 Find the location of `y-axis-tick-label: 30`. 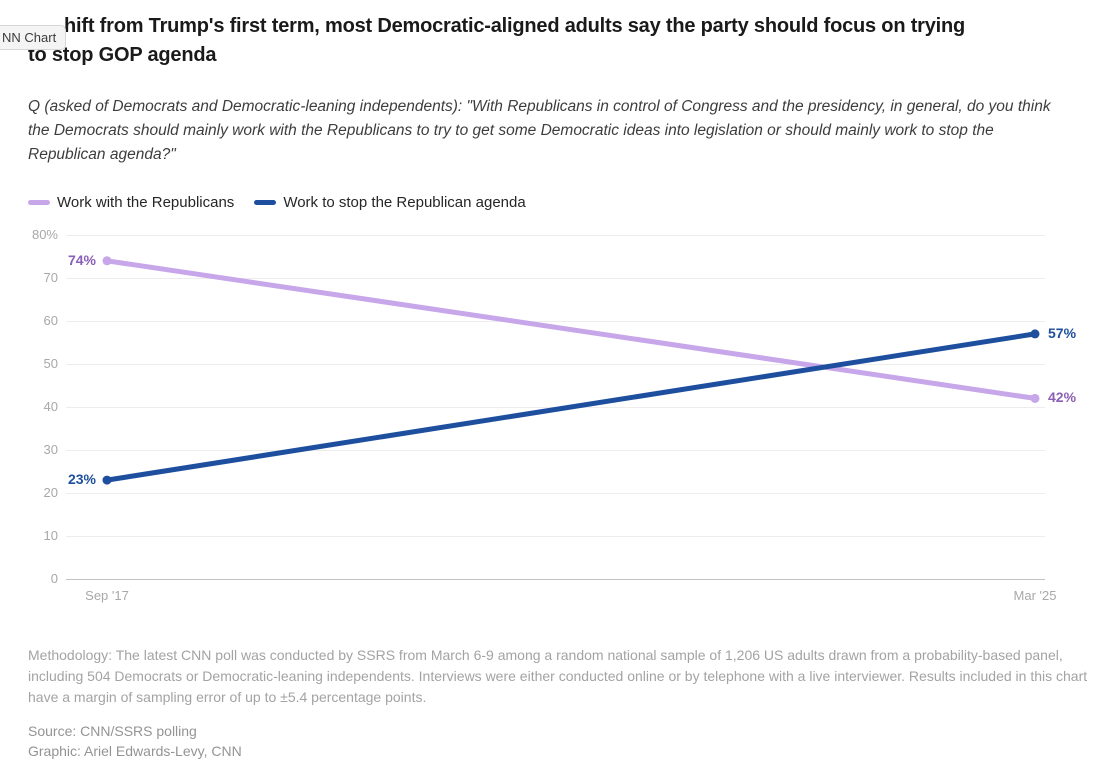

y-axis-tick-label: 30 is located at coordinates (50, 449).